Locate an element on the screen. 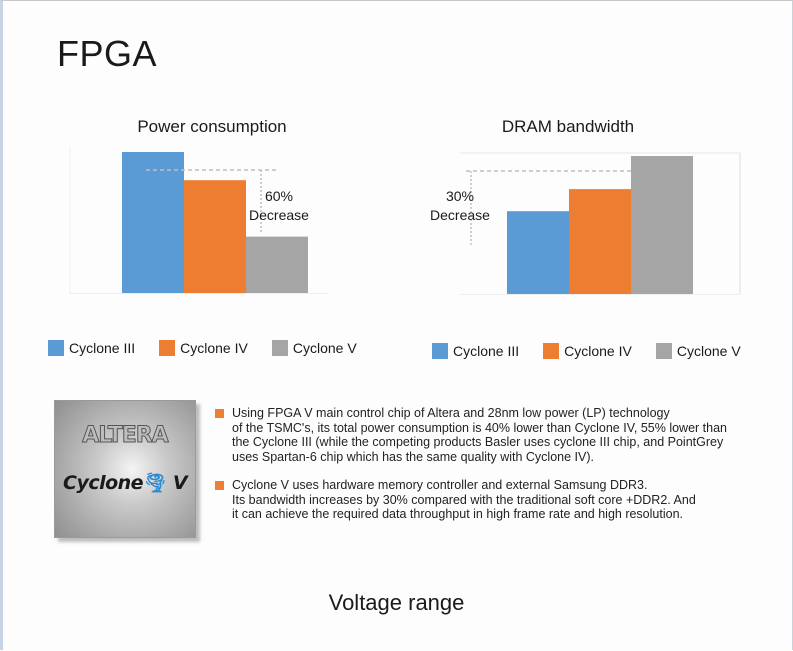 The image size is (793, 651). voltage-range-heading: Voltage range is located at coordinates (396, 602).